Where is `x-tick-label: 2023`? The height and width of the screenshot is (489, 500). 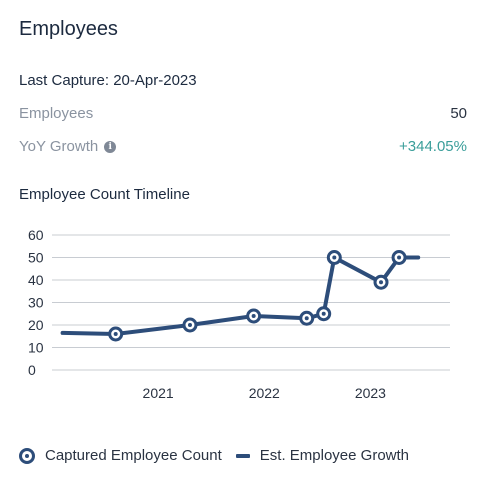 x-tick-label: 2023 is located at coordinates (370, 393).